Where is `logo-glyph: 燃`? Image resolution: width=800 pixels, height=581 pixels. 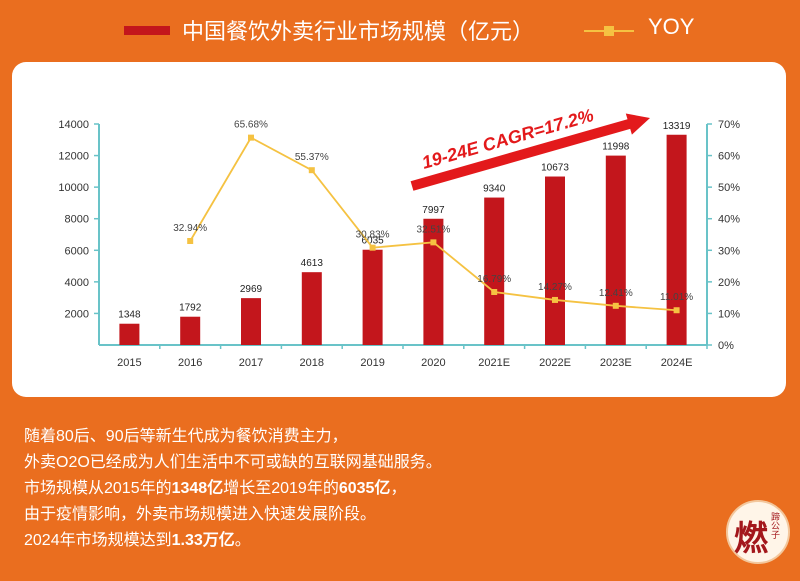 logo-glyph: 燃 is located at coordinates (751, 539).